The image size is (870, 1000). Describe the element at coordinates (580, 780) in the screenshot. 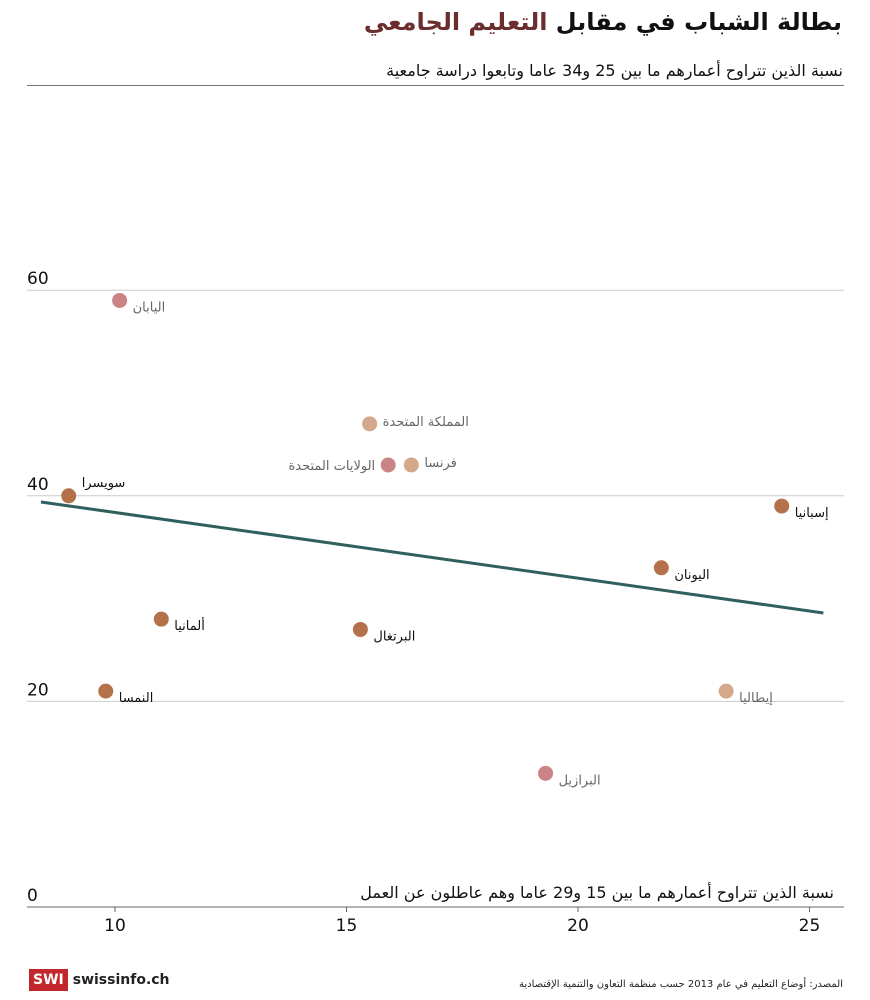

I see `point-label: البرازيل` at that location.